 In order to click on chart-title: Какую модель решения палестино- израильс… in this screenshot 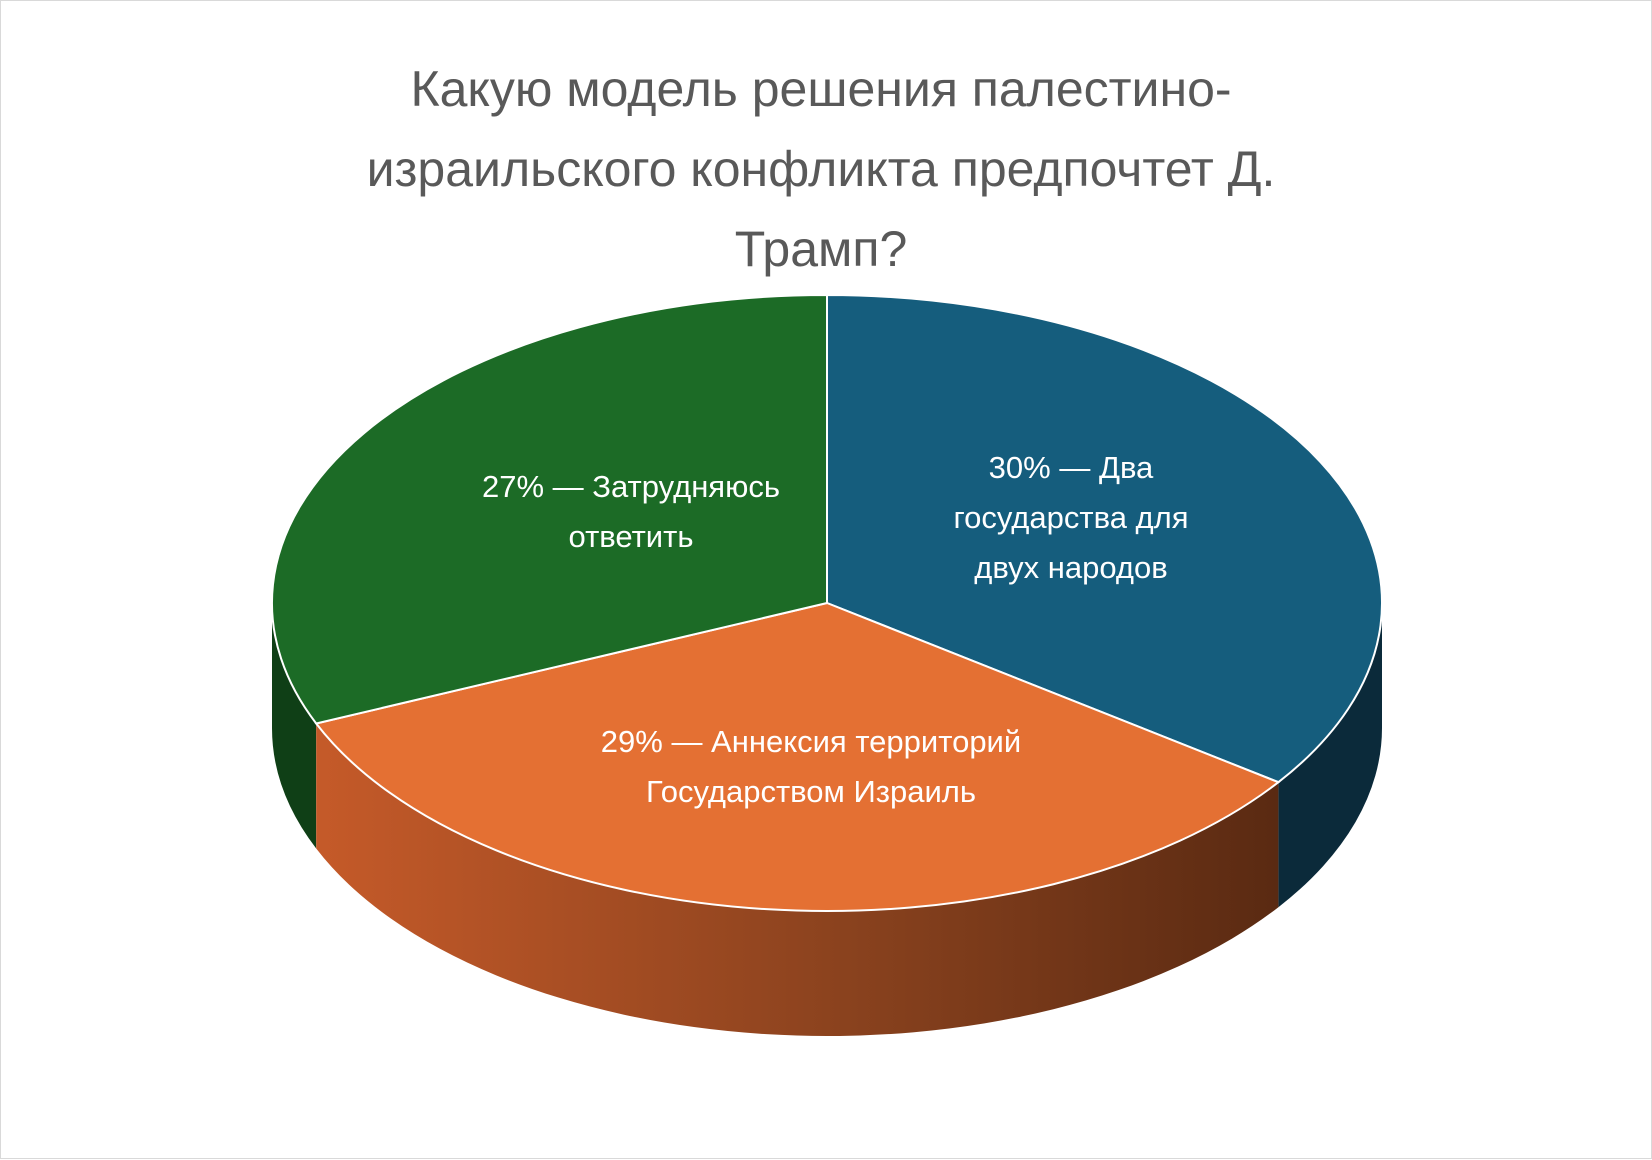, I will do `click(821, 169)`.